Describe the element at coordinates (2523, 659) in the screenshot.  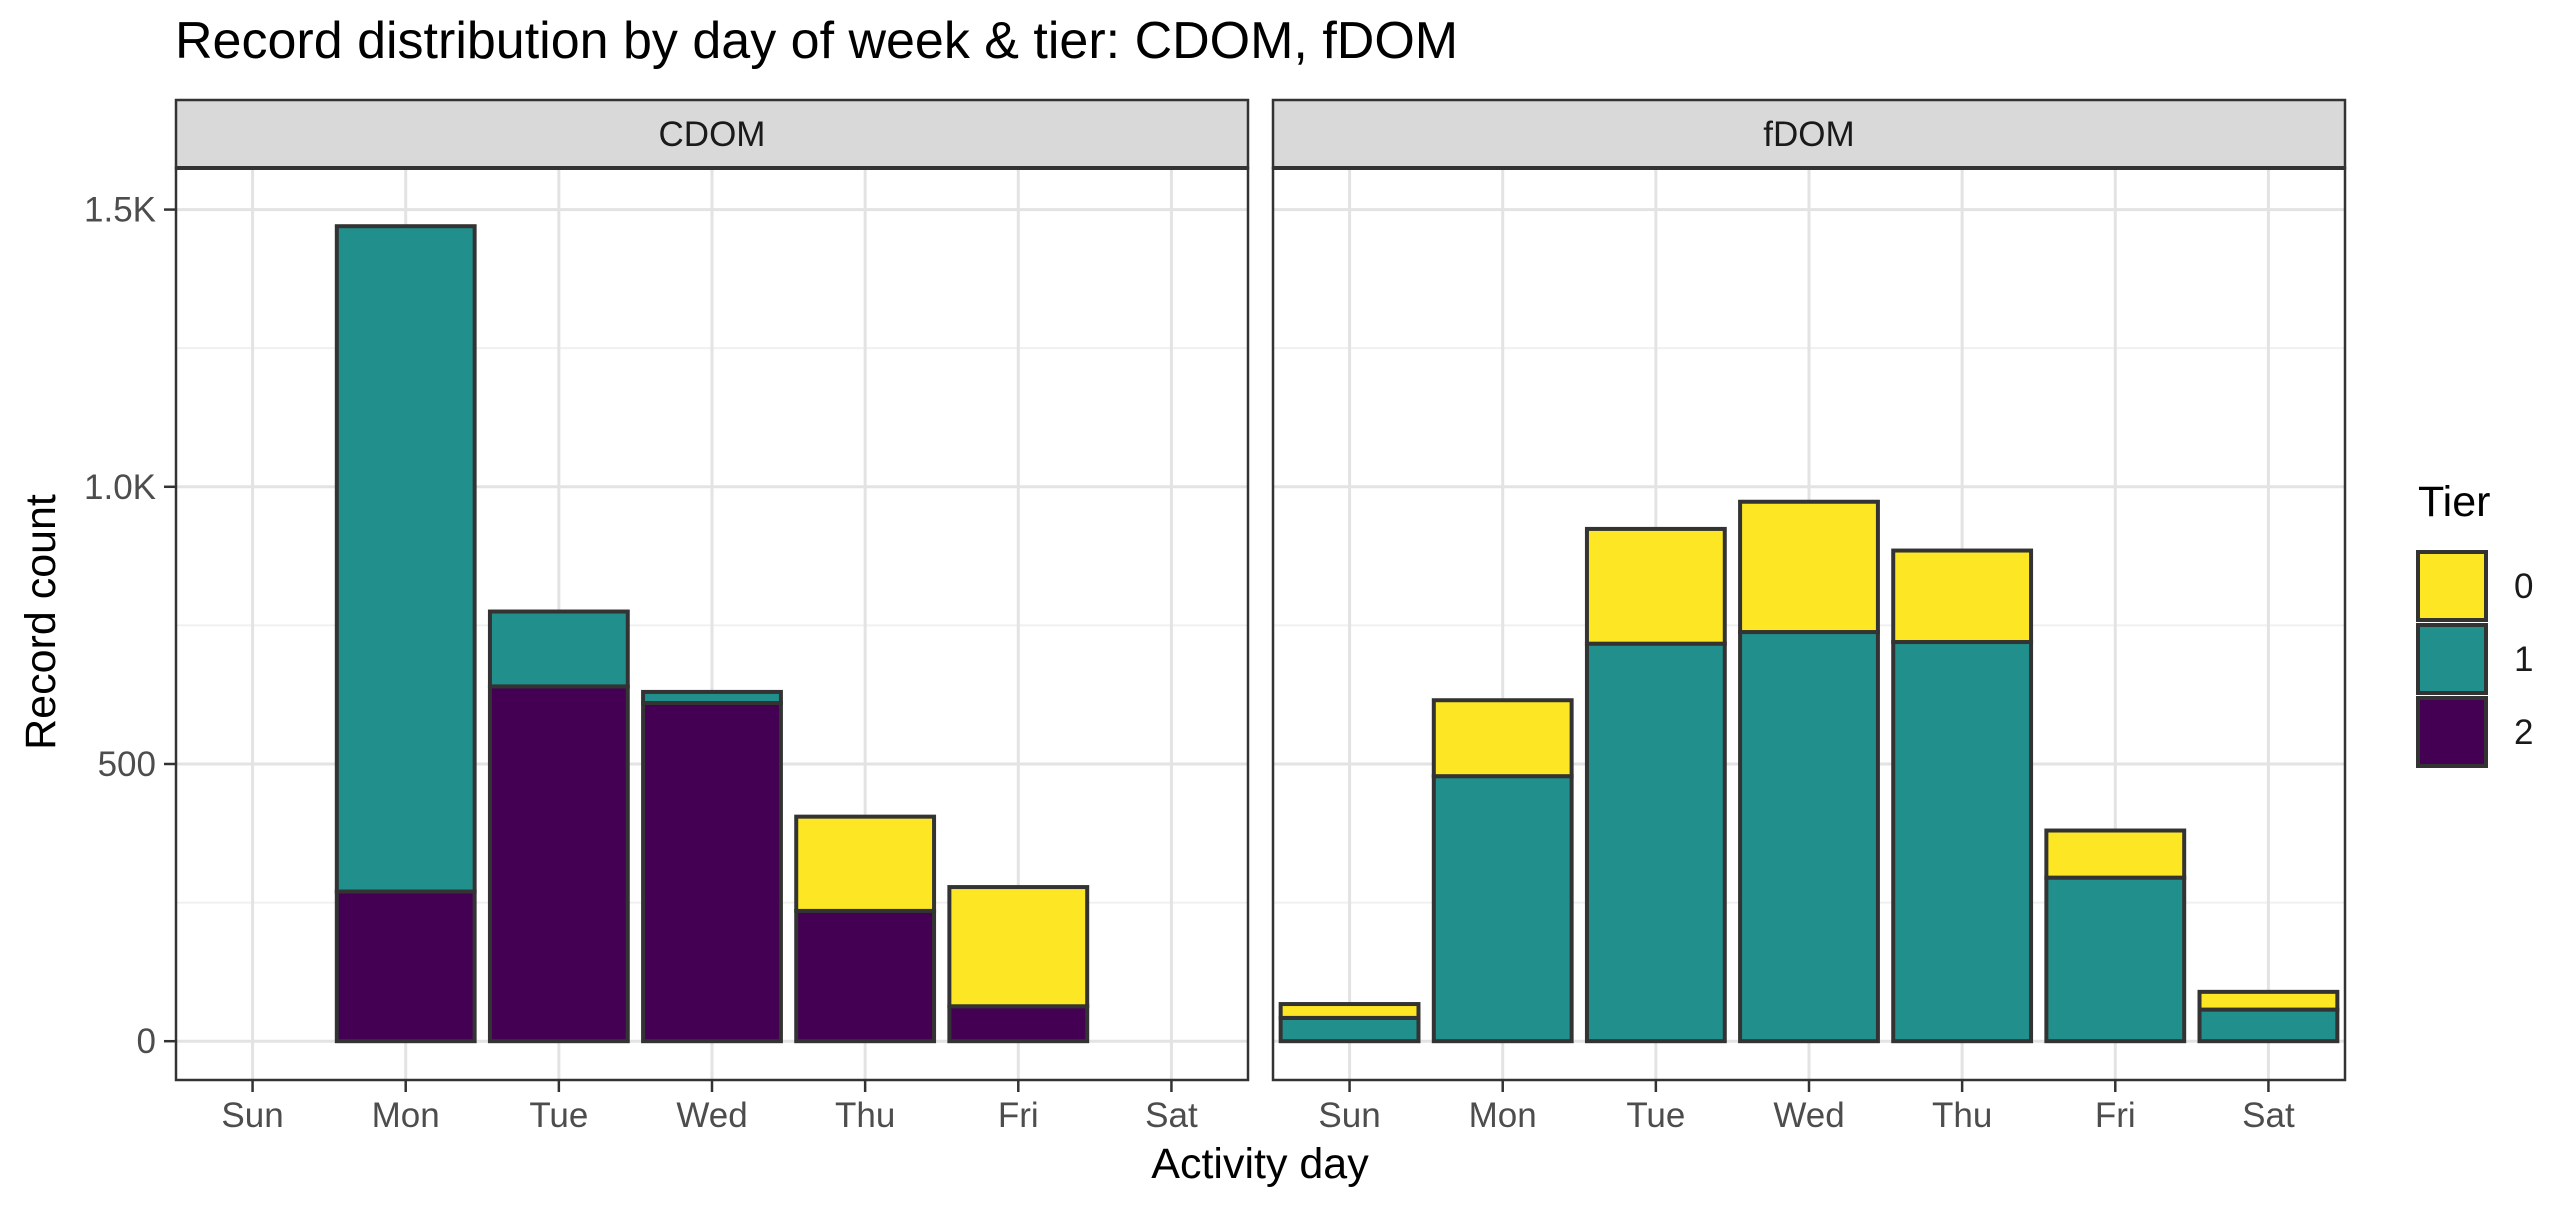
I see `legend-label-1: 1` at that location.